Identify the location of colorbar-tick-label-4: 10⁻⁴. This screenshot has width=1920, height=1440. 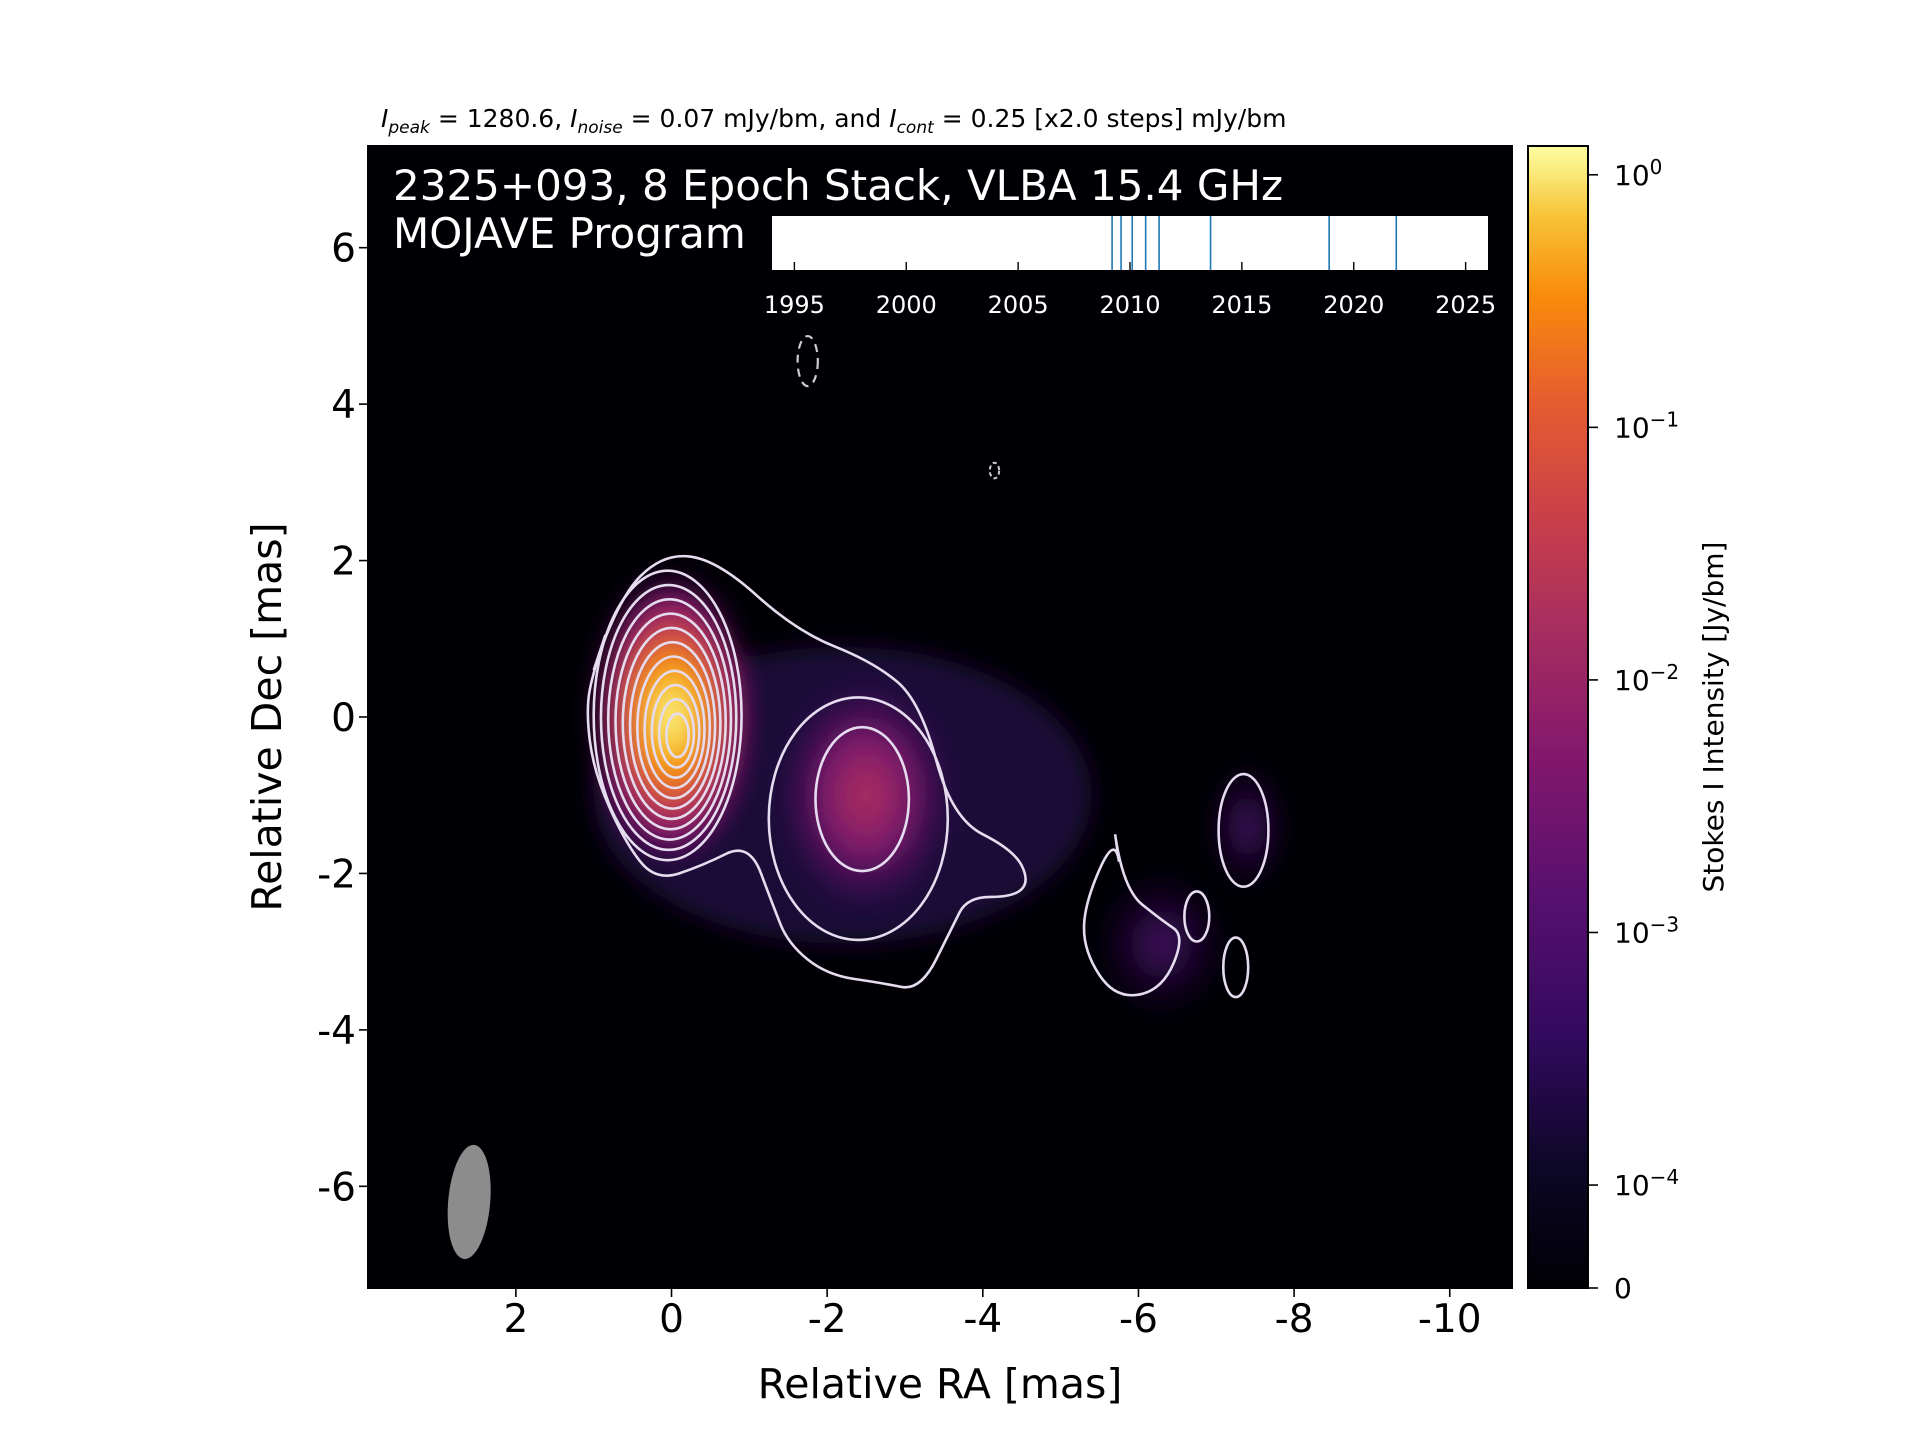
(1646, 1183).